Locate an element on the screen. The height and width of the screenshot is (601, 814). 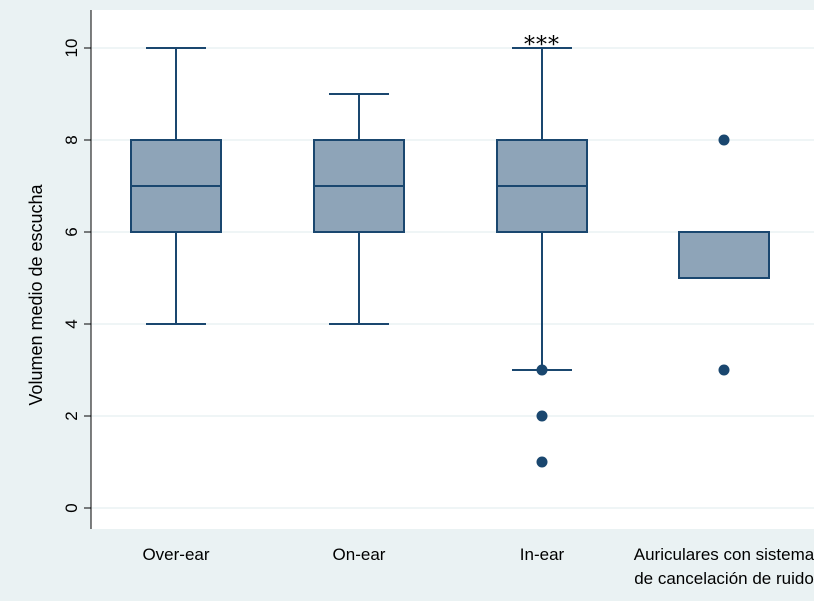
x-category-label-line: In-ear is located at coordinates (542, 554).